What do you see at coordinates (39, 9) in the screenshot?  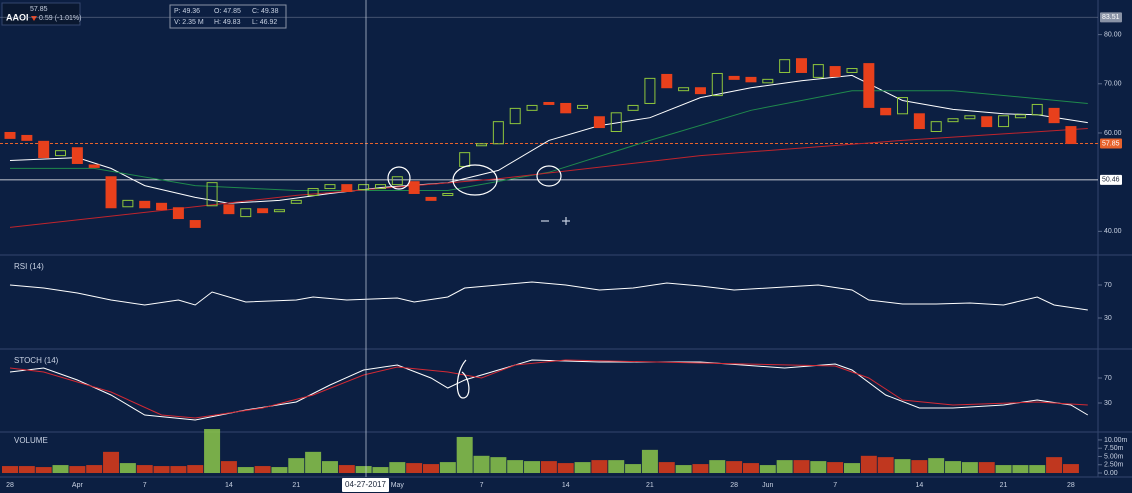 I see `last-price: 57.85` at bounding box center [39, 9].